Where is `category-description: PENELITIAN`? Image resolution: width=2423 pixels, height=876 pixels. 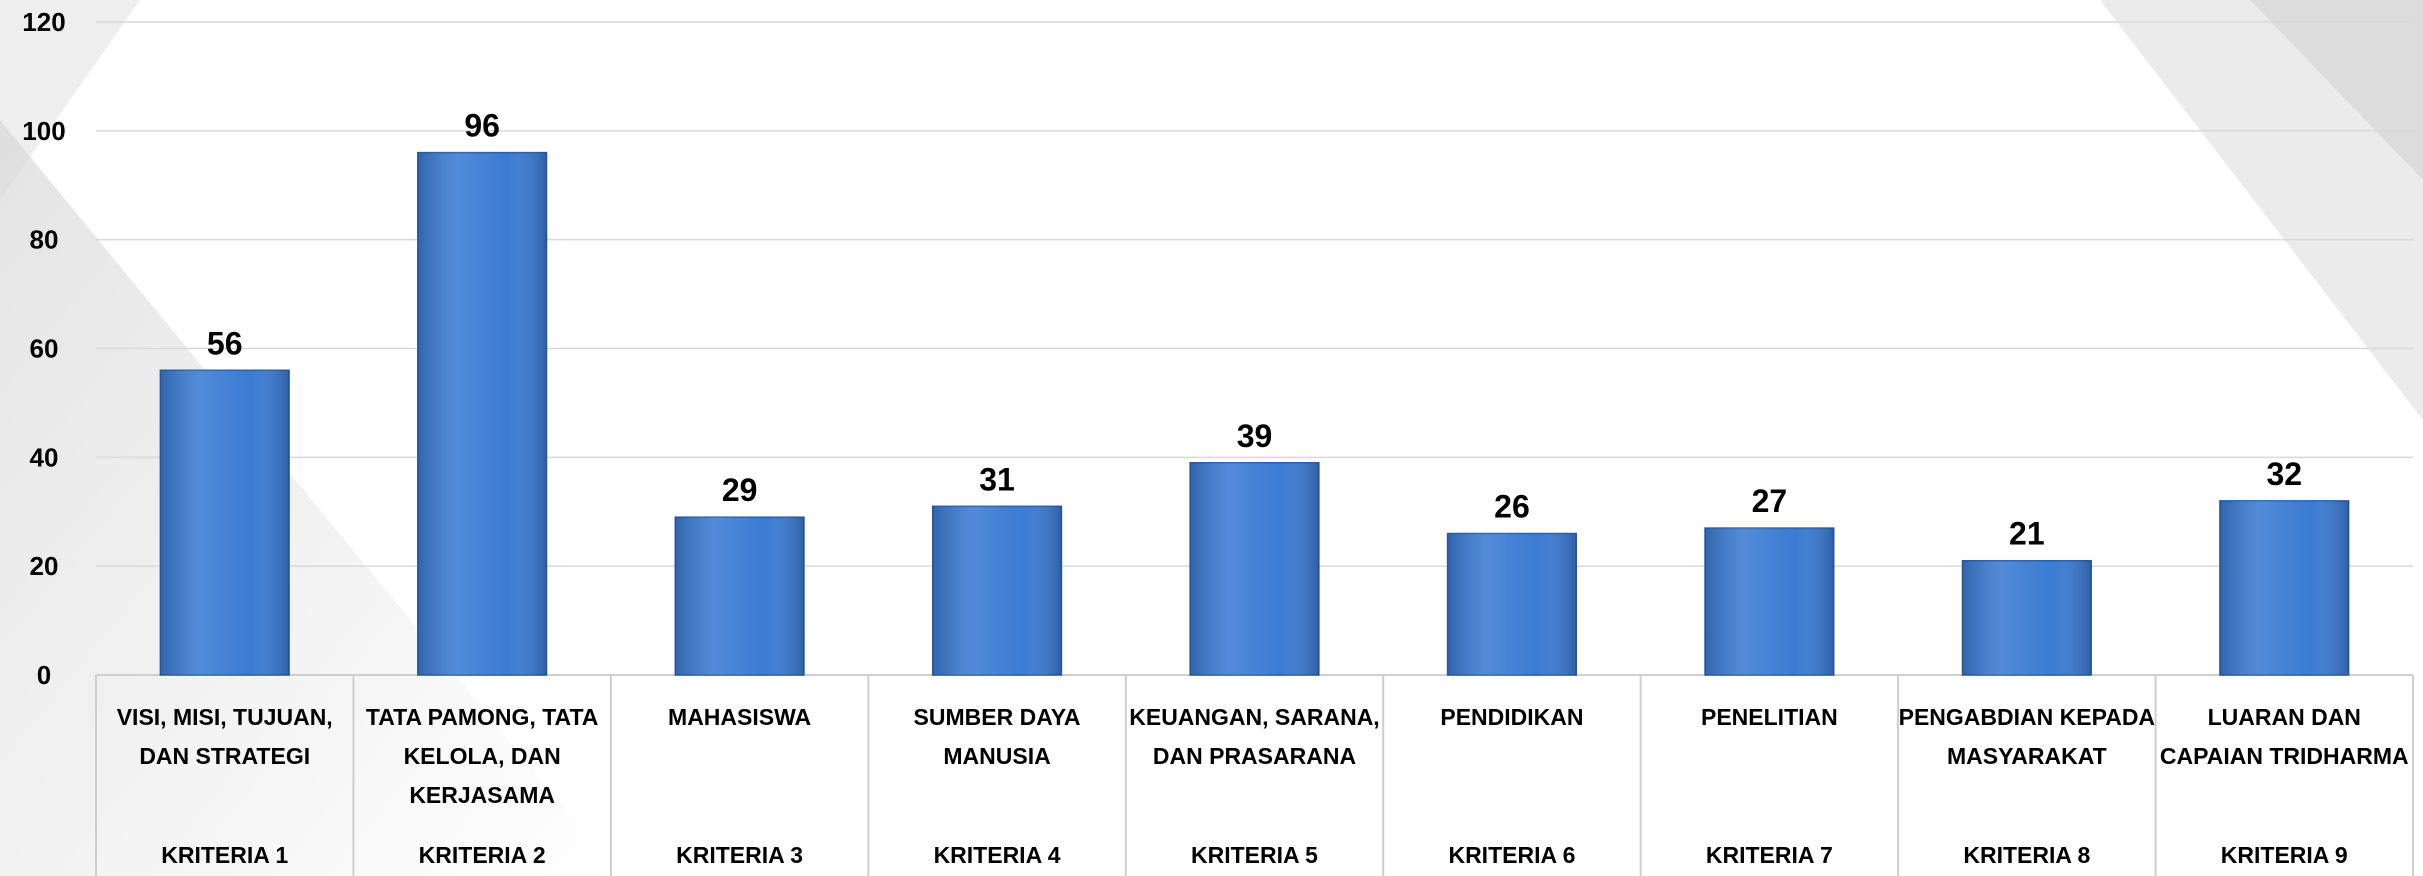 category-description: PENELITIAN is located at coordinates (1769, 717).